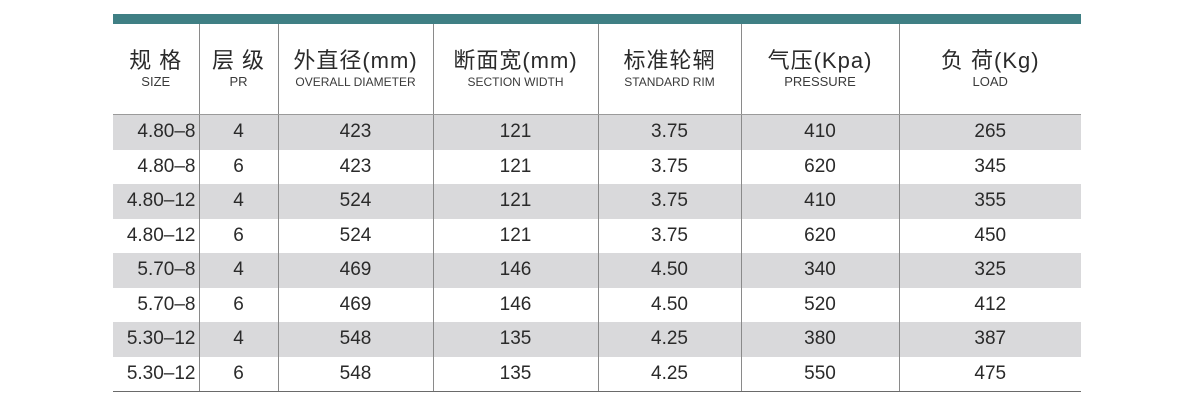 Image resolution: width=1200 pixels, height=417 pixels. What do you see at coordinates (515, 81) in the screenshot?
I see `header-section-width-en: SECTION WIDTH` at bounding box center [515, 81].